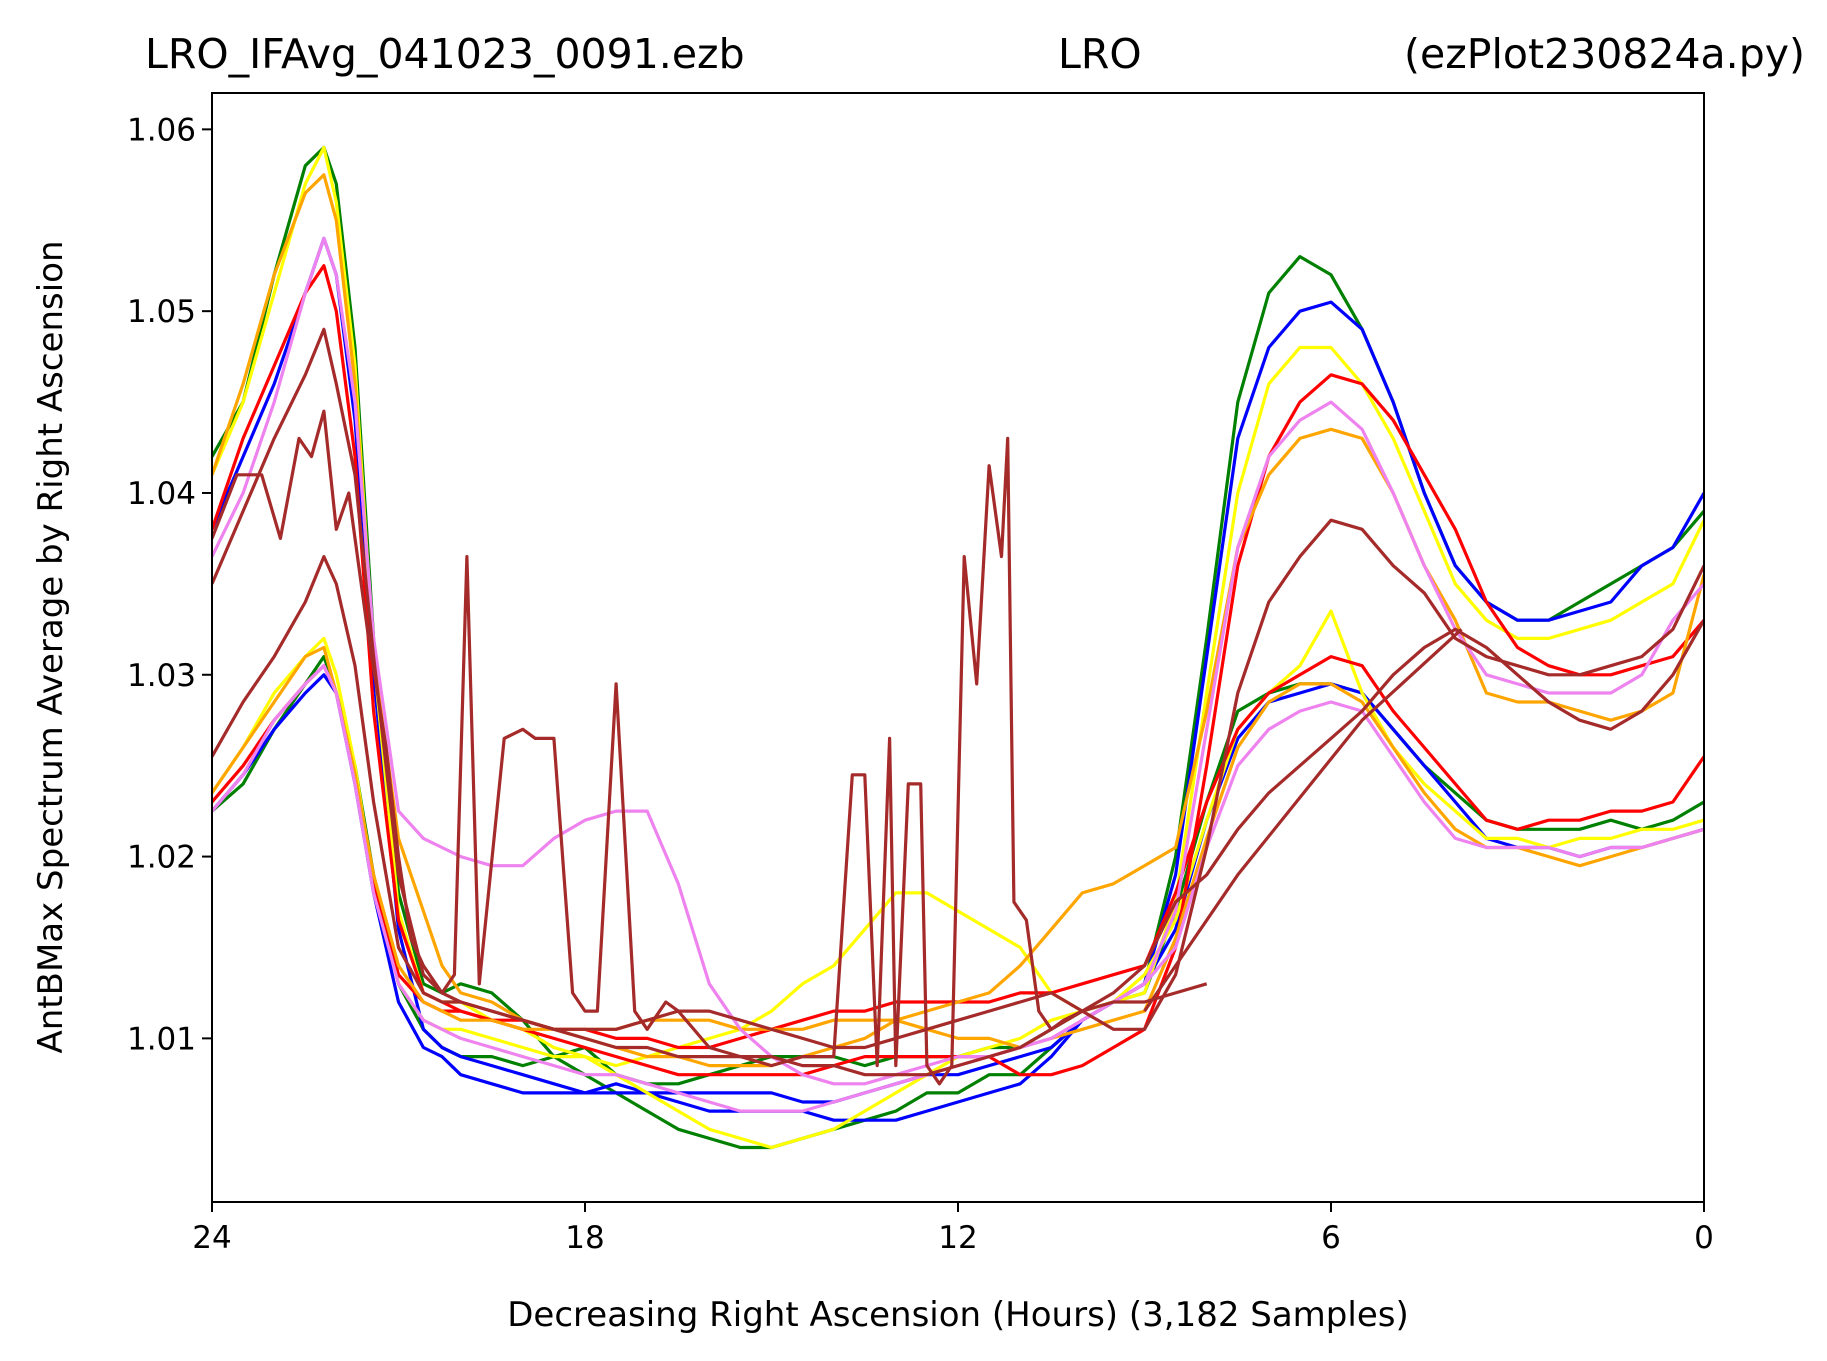  I want to click on y-tick-label: 1.03, so click(161, 676).